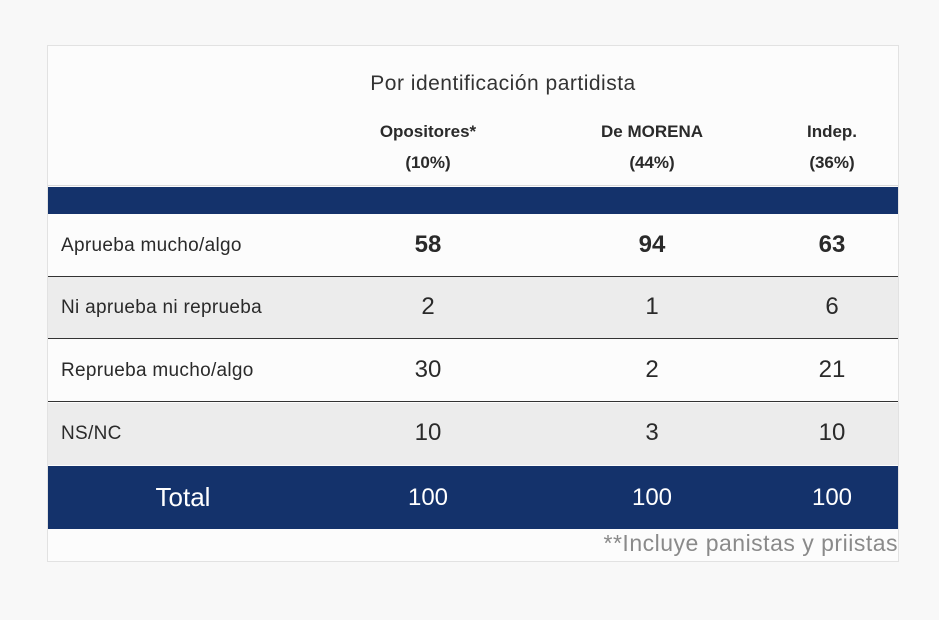  I want to click on table-row: NS/NC 10 3 10, so click(473, 434).